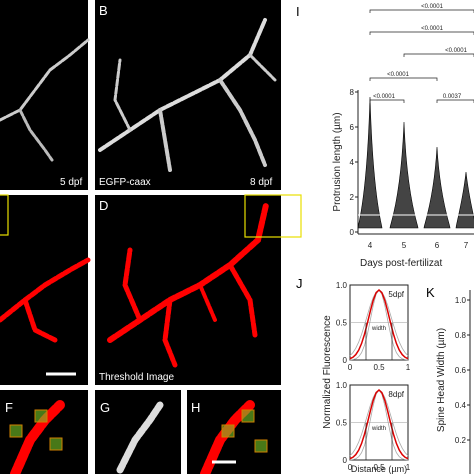 This screenshot has width=474, height=474. I want to click on panel-label: G, so click(105, 407).